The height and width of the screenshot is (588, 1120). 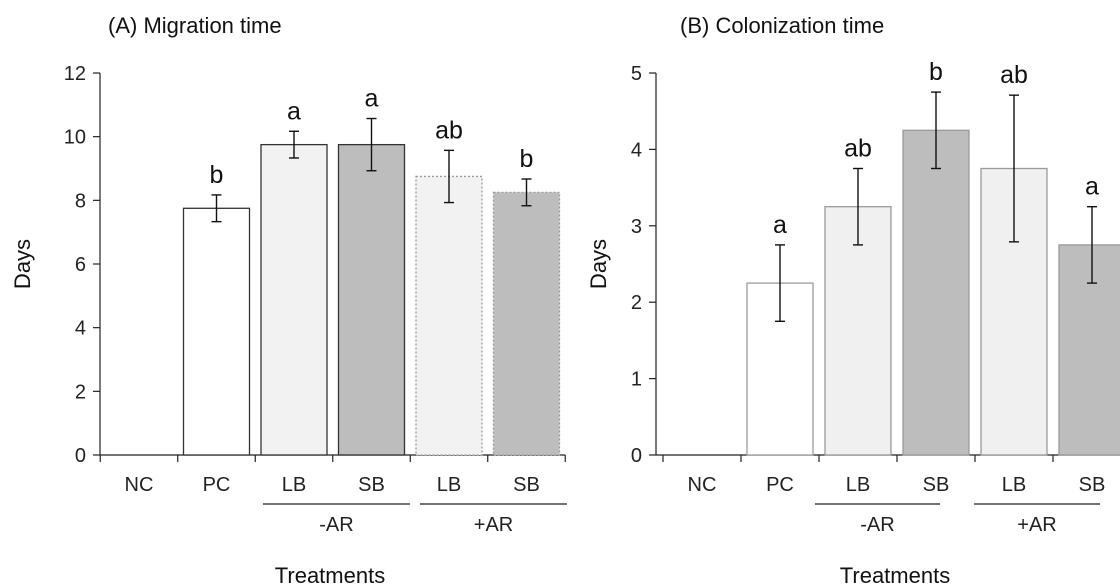 I want to click on y-tick-label: 12, so click(x=75, y=74).